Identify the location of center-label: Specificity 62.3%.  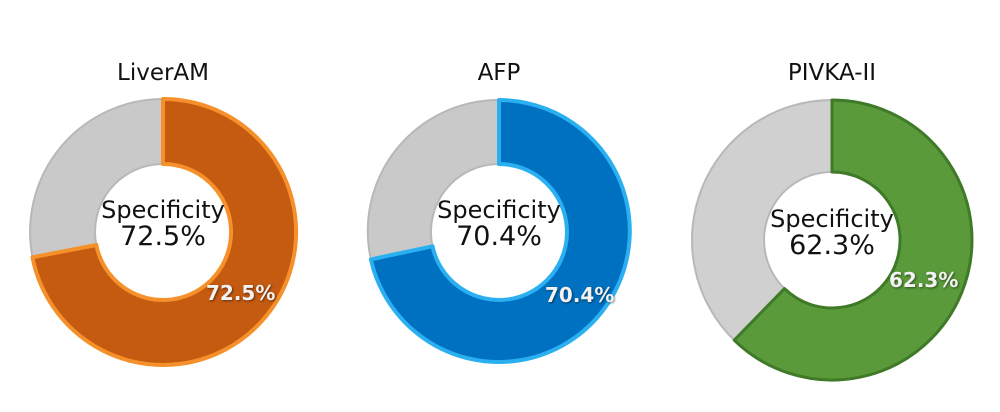
(832, 233).